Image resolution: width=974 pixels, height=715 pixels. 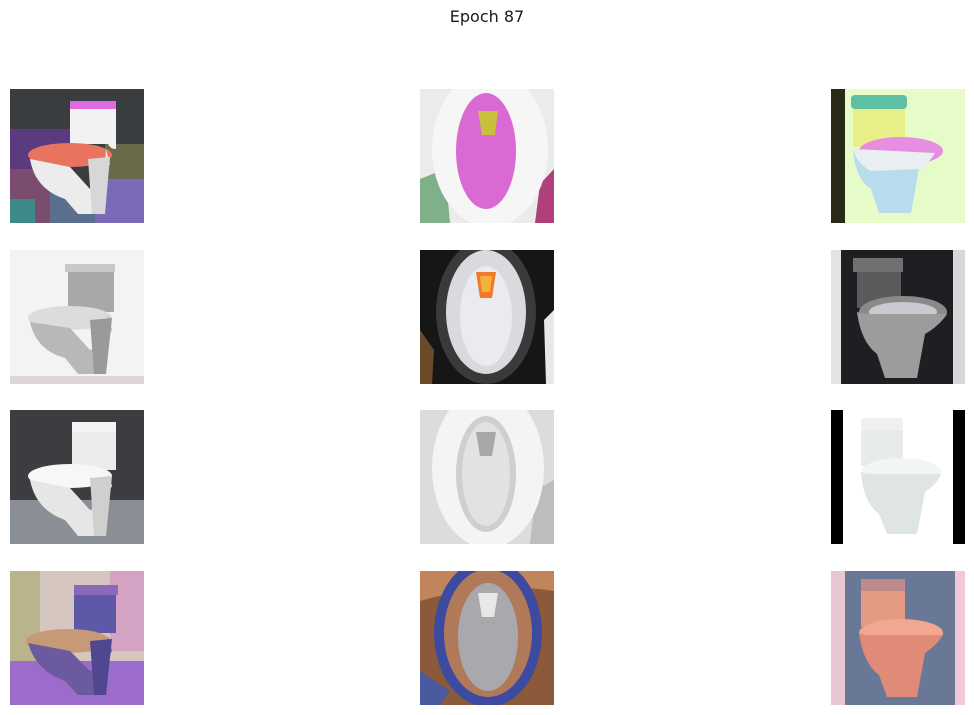 I want to click on image-tile-r2-c2, so click(x=487, y=317).